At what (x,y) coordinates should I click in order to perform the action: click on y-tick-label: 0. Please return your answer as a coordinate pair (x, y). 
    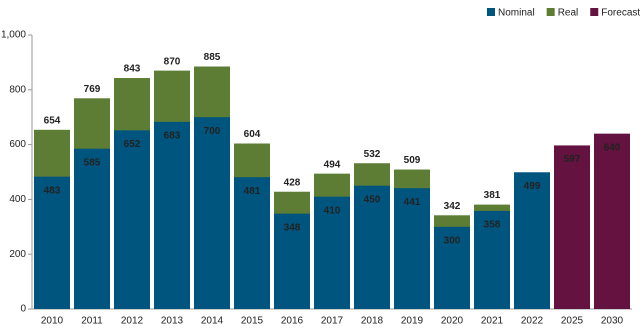
    Looking at the image, I should click on (23, 309).